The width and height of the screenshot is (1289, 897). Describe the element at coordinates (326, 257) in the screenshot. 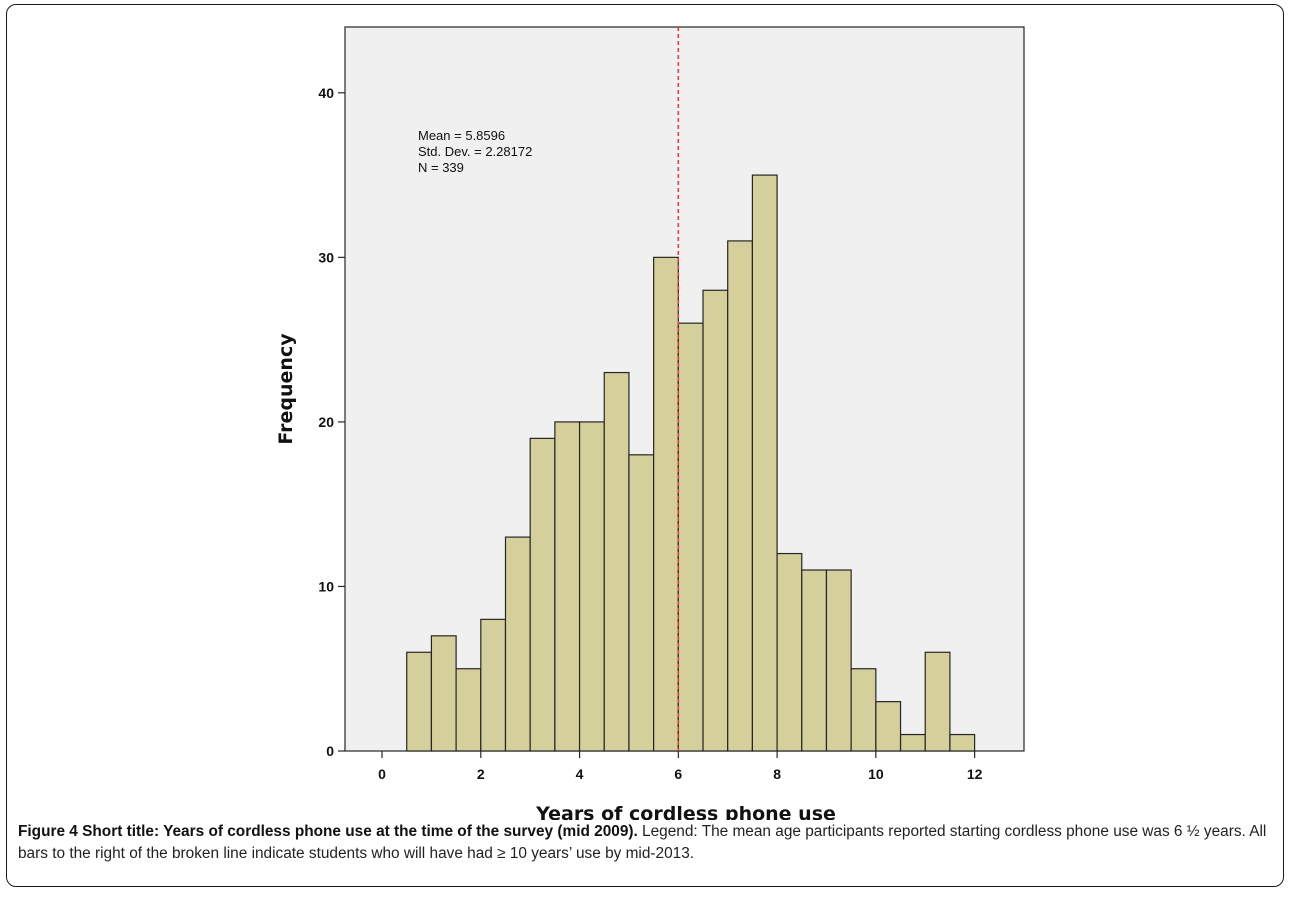

I see `y-tick-label: 30` at that location.